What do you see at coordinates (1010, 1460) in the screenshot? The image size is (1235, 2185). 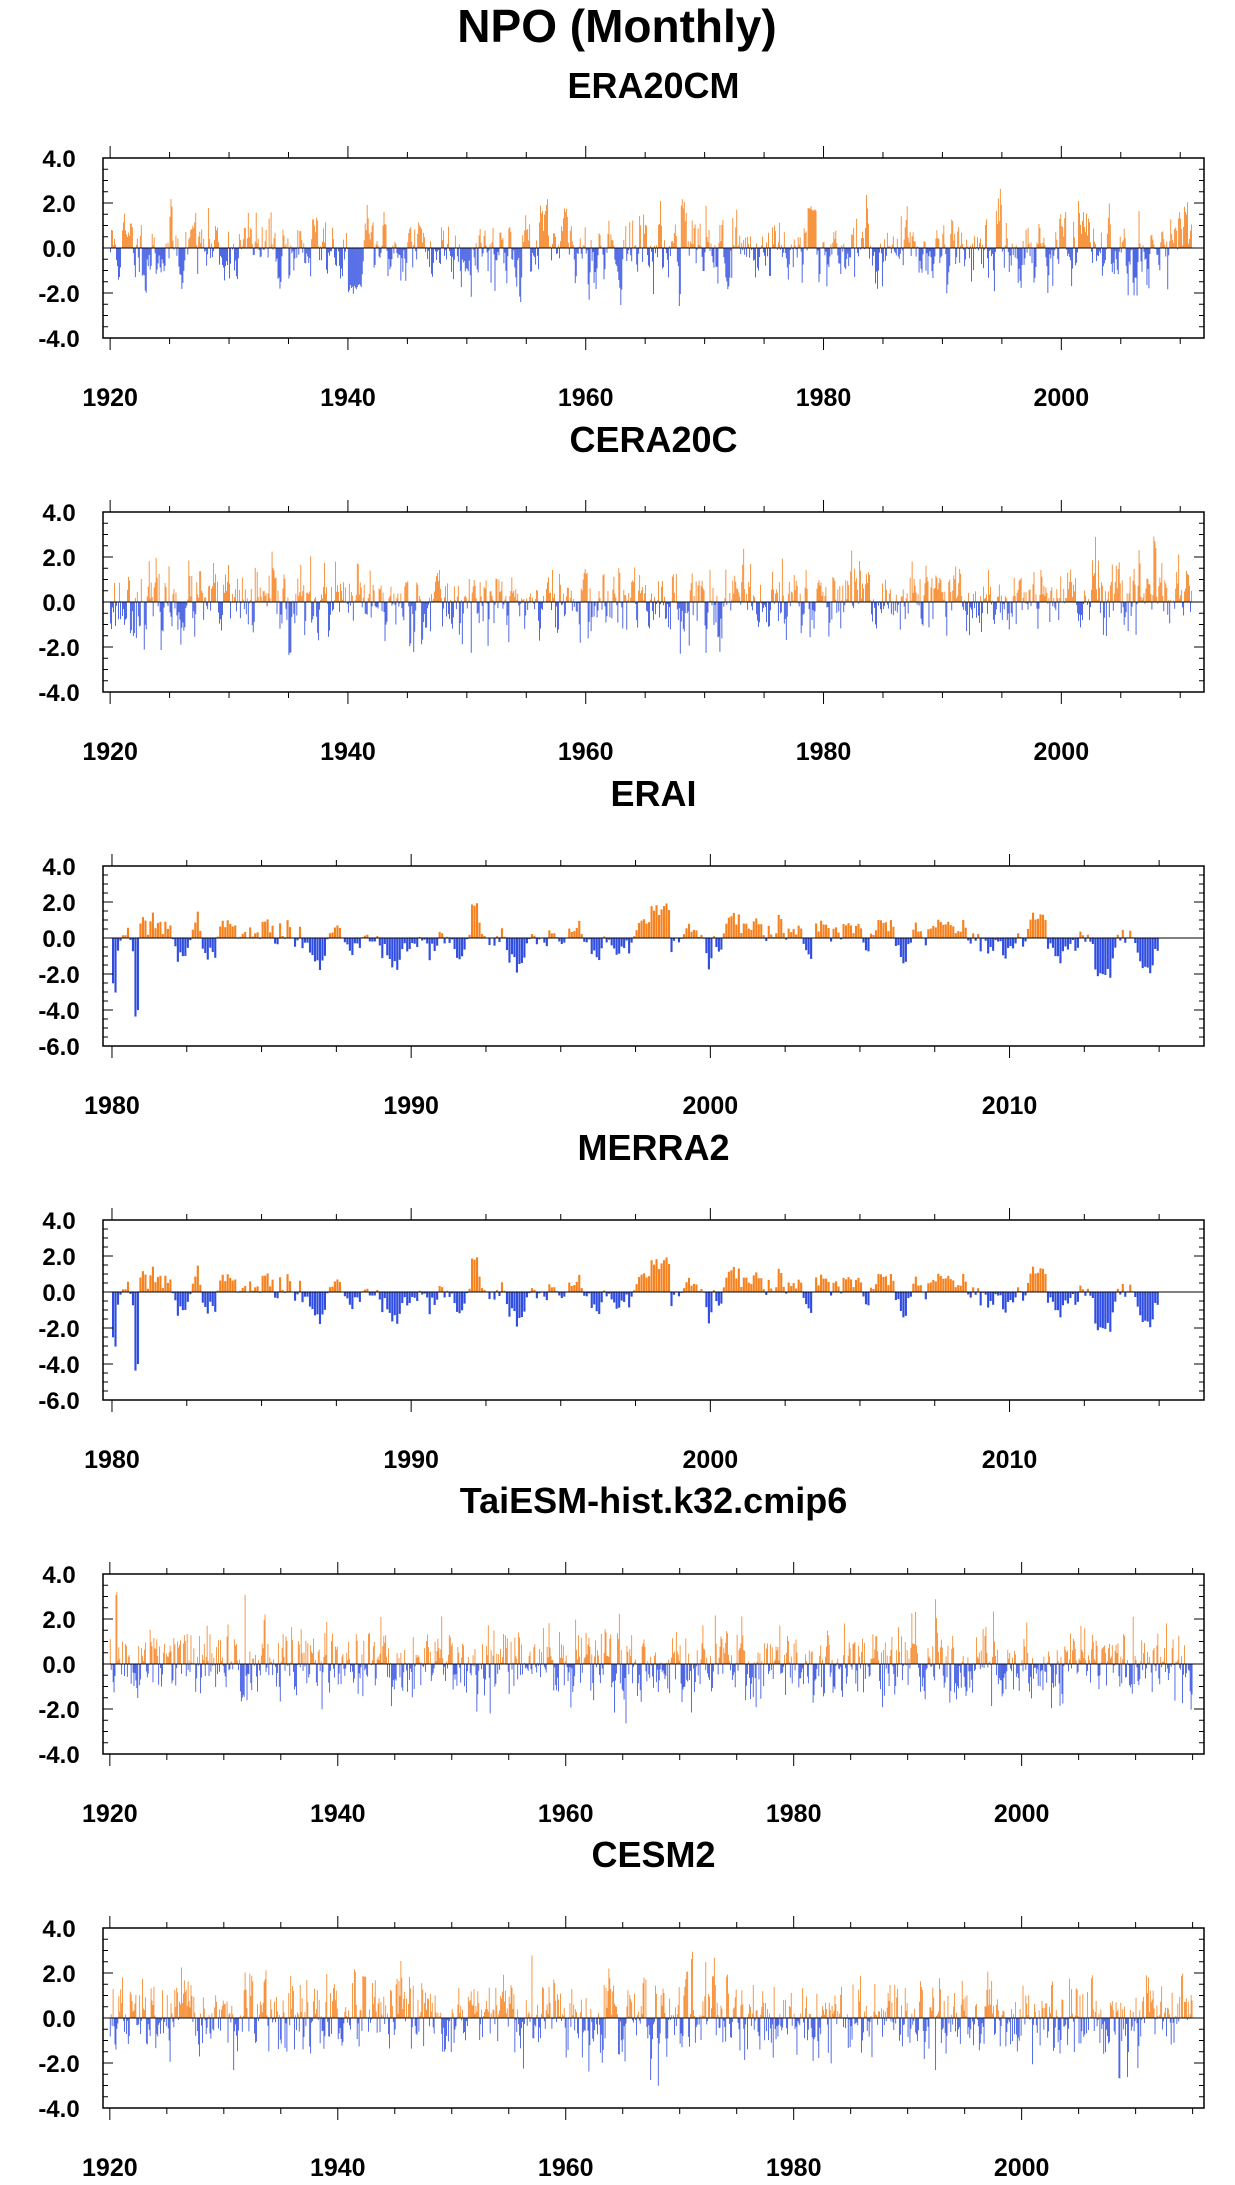 I see `x-tick-label: 2010` at bounding box center [1010, 1460].